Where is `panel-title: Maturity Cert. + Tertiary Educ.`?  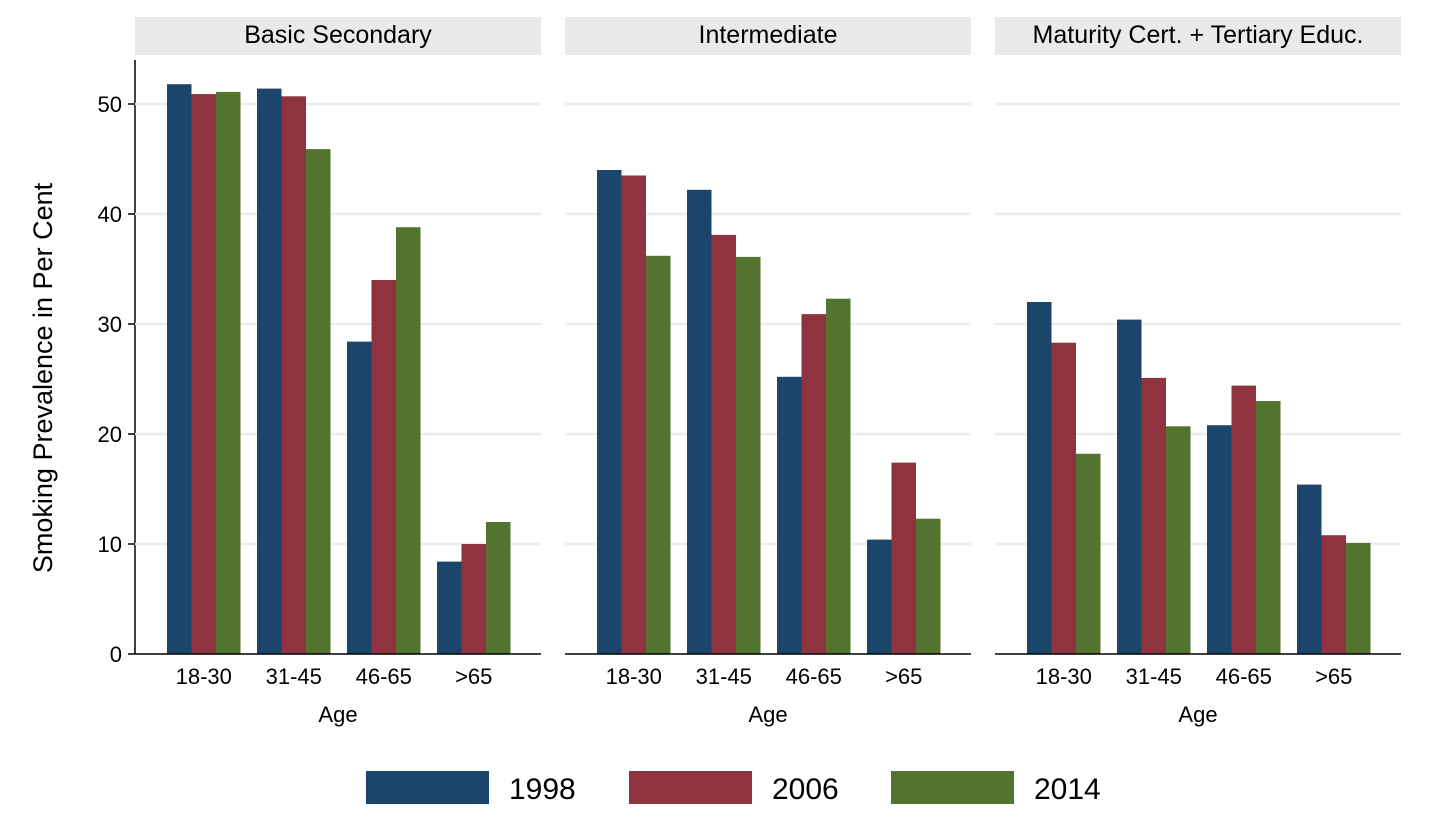 panel-title: Maturity Cert. + Tertiary Educ. is located at coordinates (1198, 35).